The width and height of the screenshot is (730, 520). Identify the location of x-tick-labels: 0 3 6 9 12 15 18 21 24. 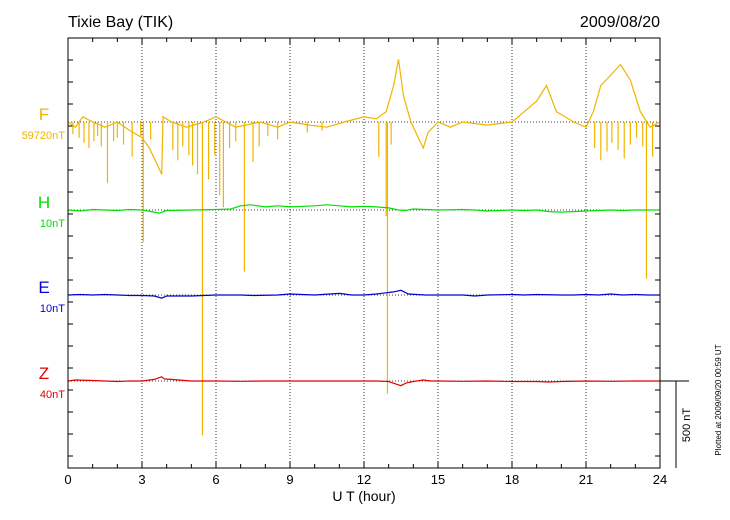
(365, 479).